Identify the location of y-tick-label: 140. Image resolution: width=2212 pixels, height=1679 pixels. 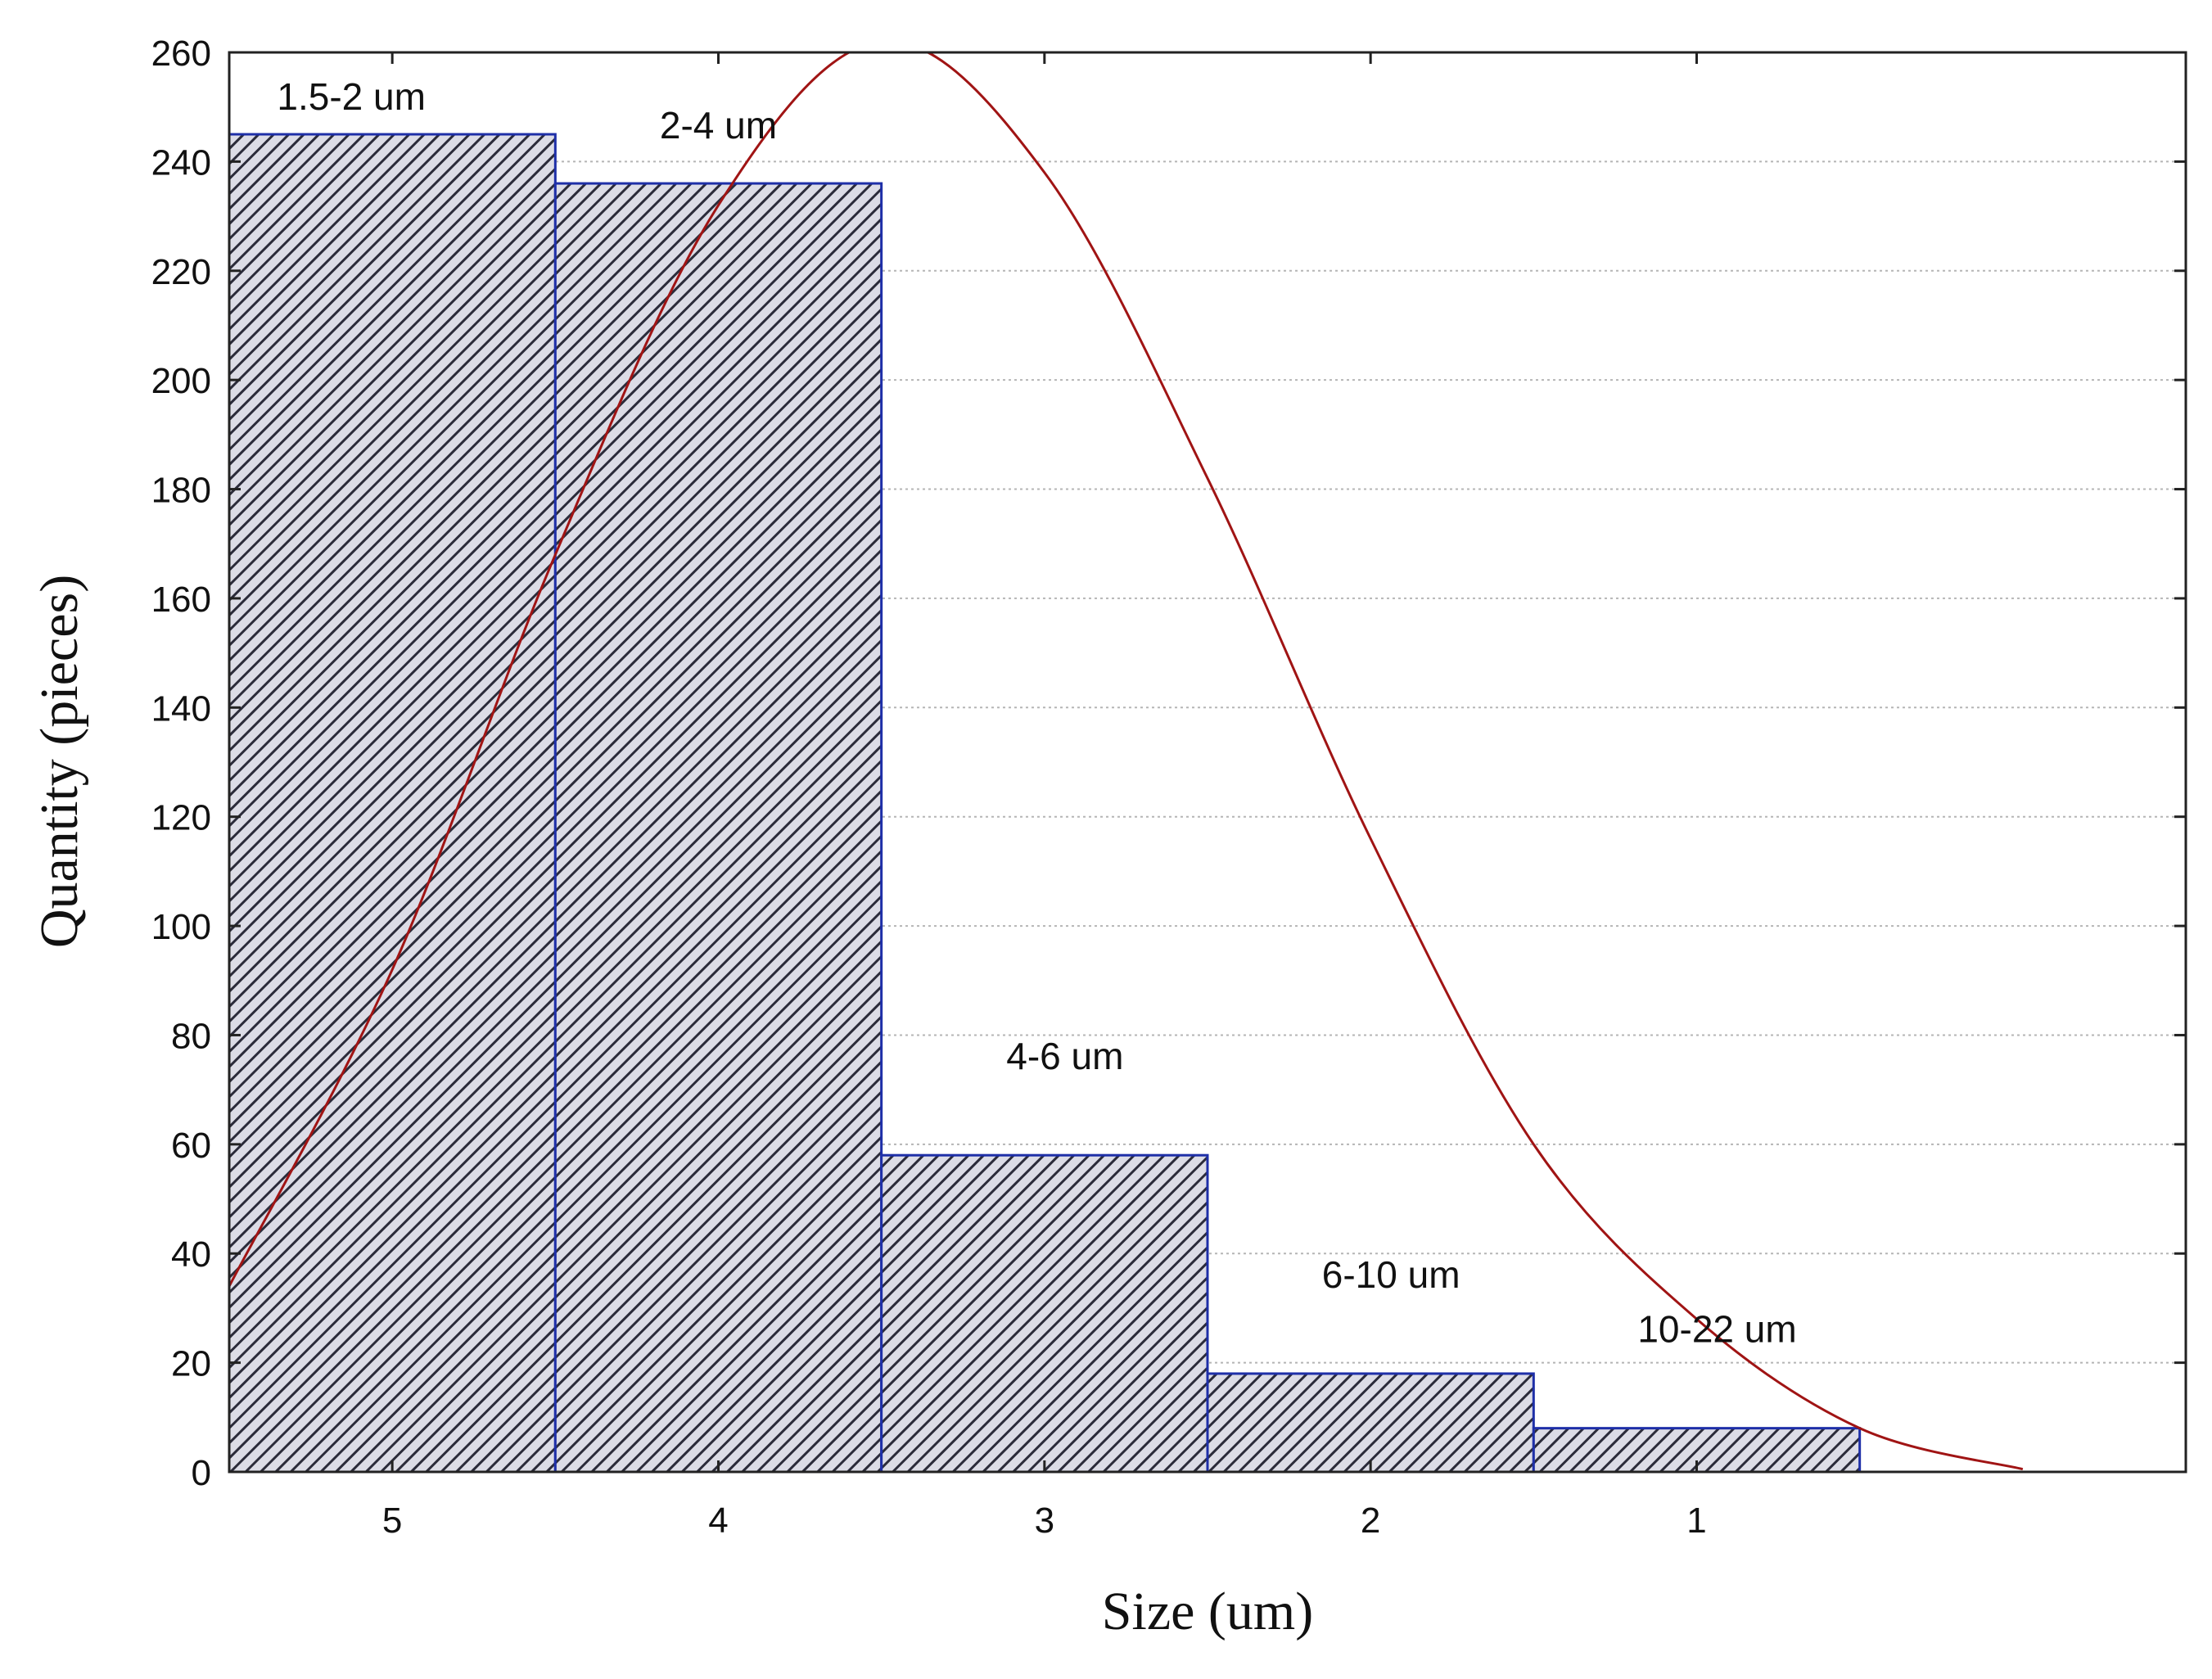
(181, 708).